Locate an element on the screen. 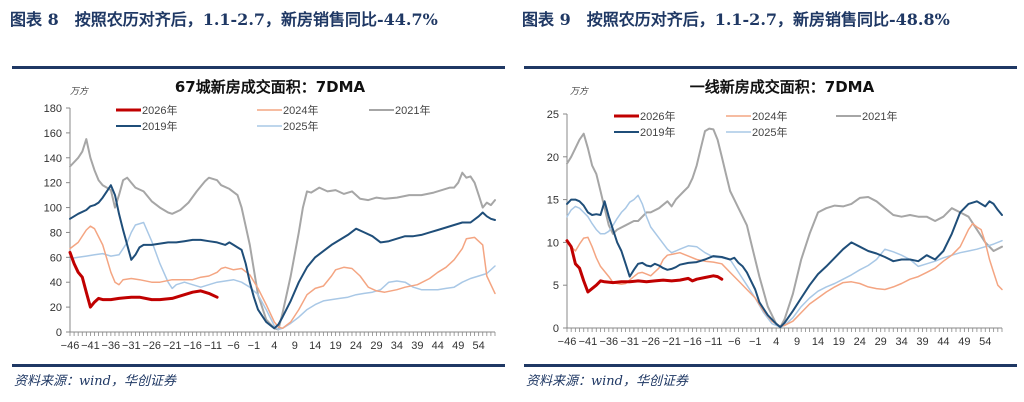 The width and height of the screenshot is (1024, 402). y-tick-label: 100 is located at coordinates (53, 209).